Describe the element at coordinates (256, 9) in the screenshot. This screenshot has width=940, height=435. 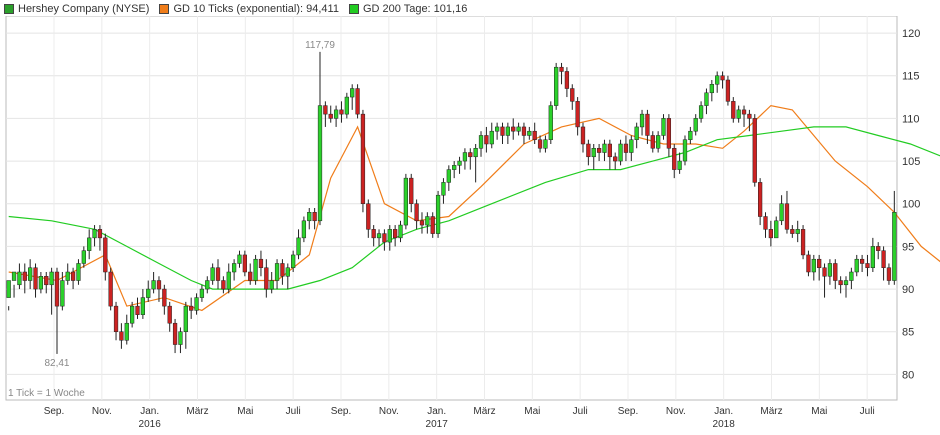
I see `legend-label-ema10: GD 10 Ticks (exponential): 94,411` at that location.